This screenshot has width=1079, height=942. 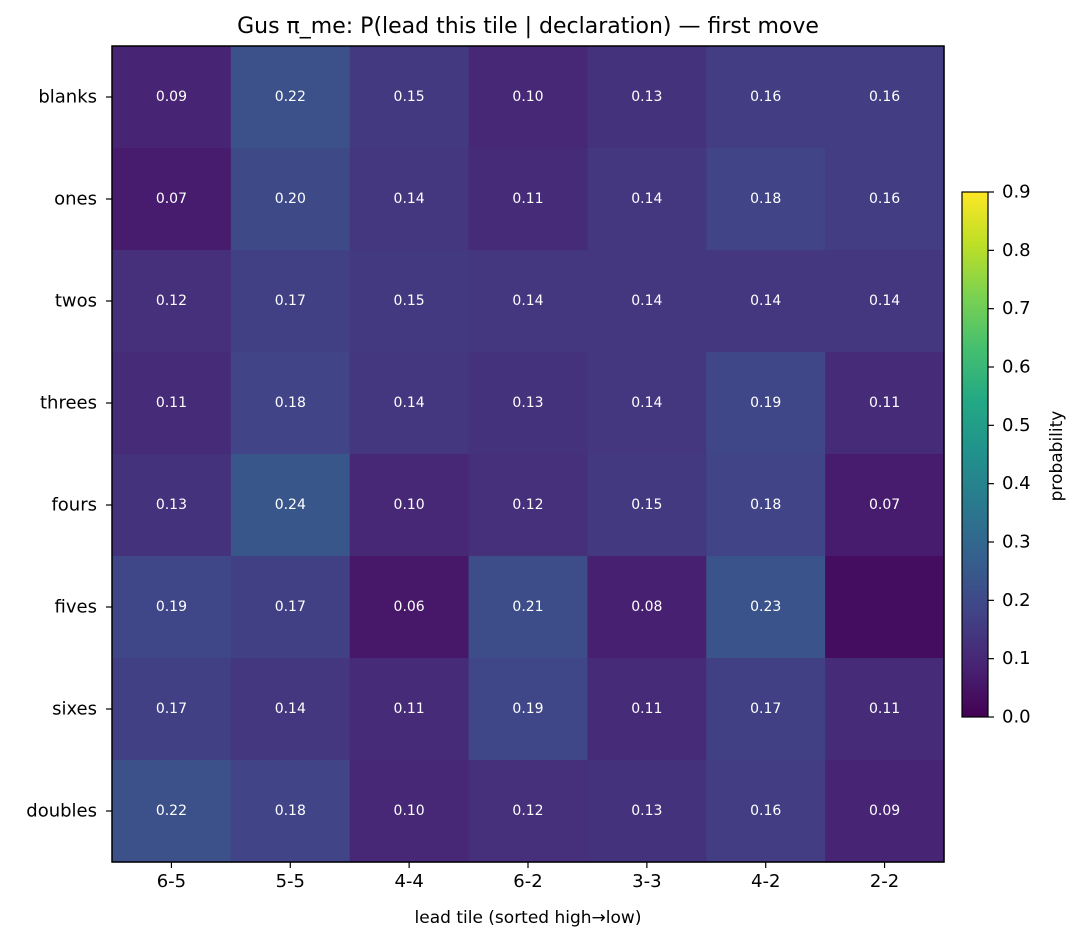 What do you see at coordinates (1016, 483) in the screenshot?
I see `colorbar-tick-label: 0.4` at bounding box center [1016, 483].